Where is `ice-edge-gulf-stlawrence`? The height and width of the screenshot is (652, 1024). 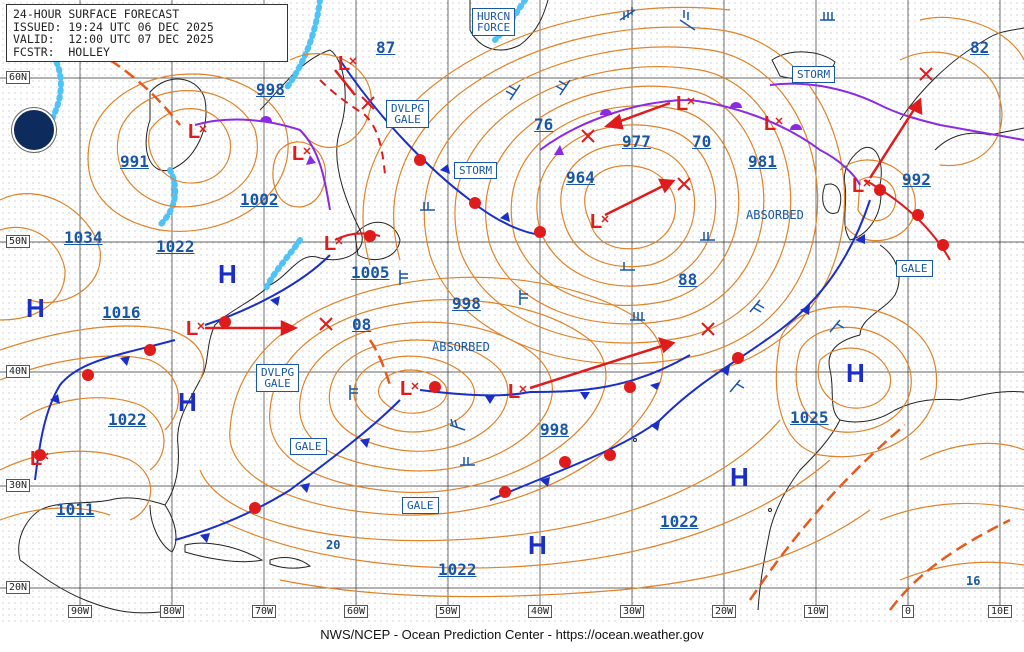 ice-edge-gulf-stlawrence is located at coordinates (282, 265).